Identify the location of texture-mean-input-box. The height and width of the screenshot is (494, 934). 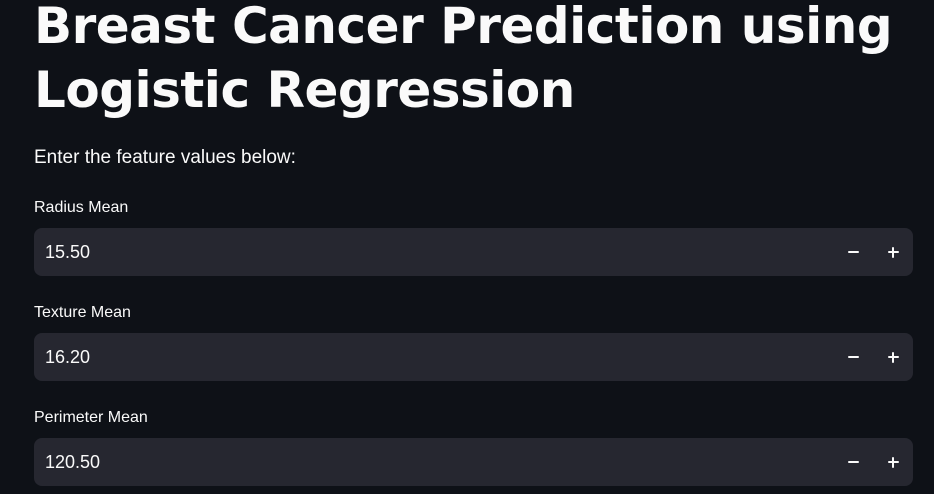
(473, 357).